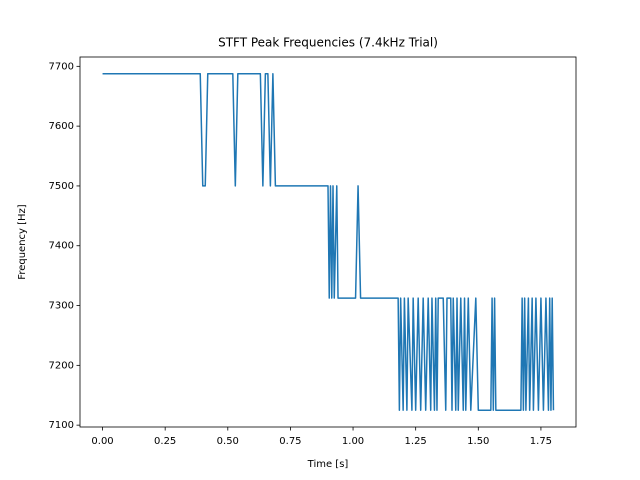 This screenshot has height=480, width=640. I want to click on y-tick-label: 7500, so click(61, 186).